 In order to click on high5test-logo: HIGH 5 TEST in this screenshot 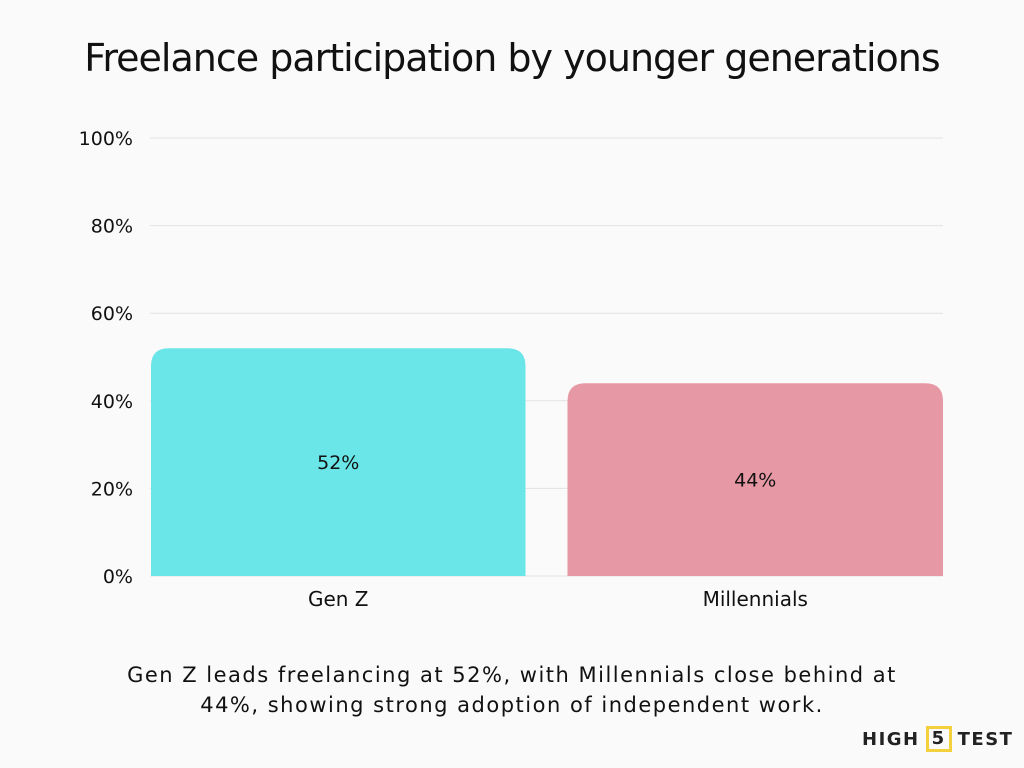, I will do `click(937, 739)`.